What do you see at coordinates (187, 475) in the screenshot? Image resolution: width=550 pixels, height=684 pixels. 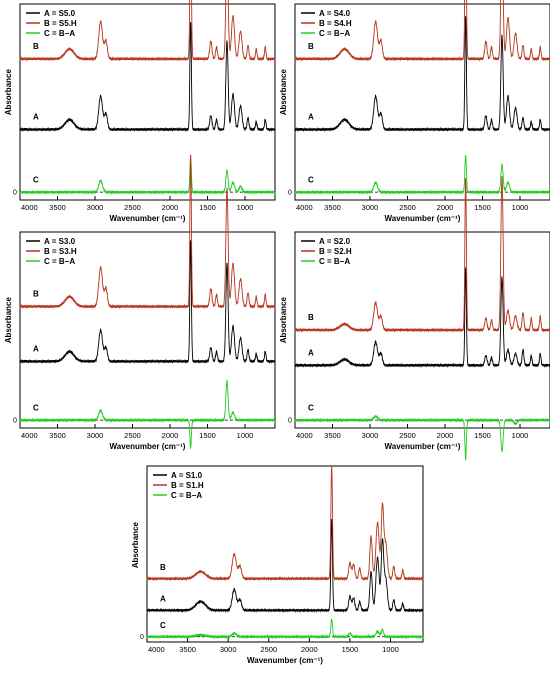 I see `legend-entry-a: A = S1.0` at bounding box center [187, 475].